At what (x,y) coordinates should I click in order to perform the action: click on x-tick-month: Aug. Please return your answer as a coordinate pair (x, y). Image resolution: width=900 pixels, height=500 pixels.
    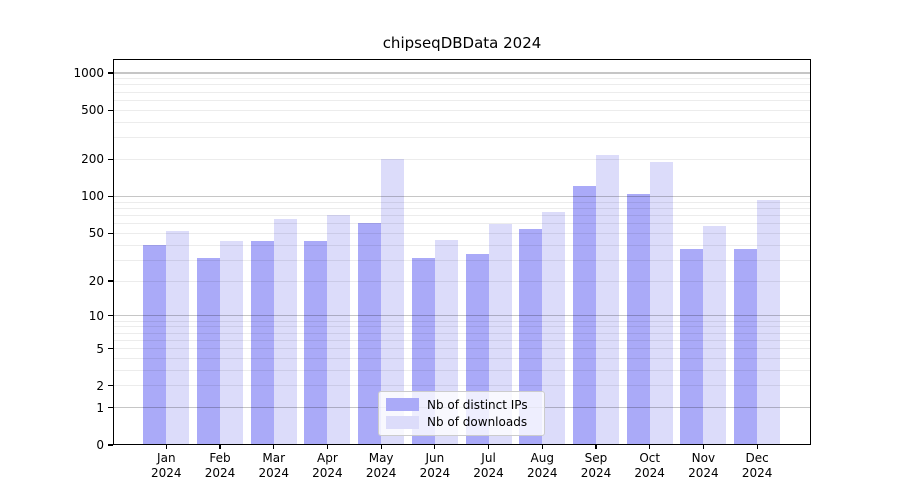
    Looking at the image, I should click on (542, 458).